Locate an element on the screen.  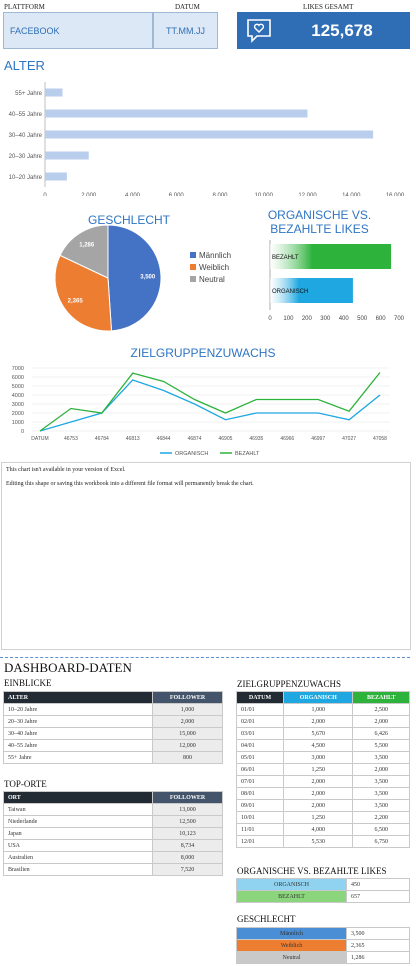
zuwachs-row: 10/01 1,250 2,200 is located at coordinates (322, 817).